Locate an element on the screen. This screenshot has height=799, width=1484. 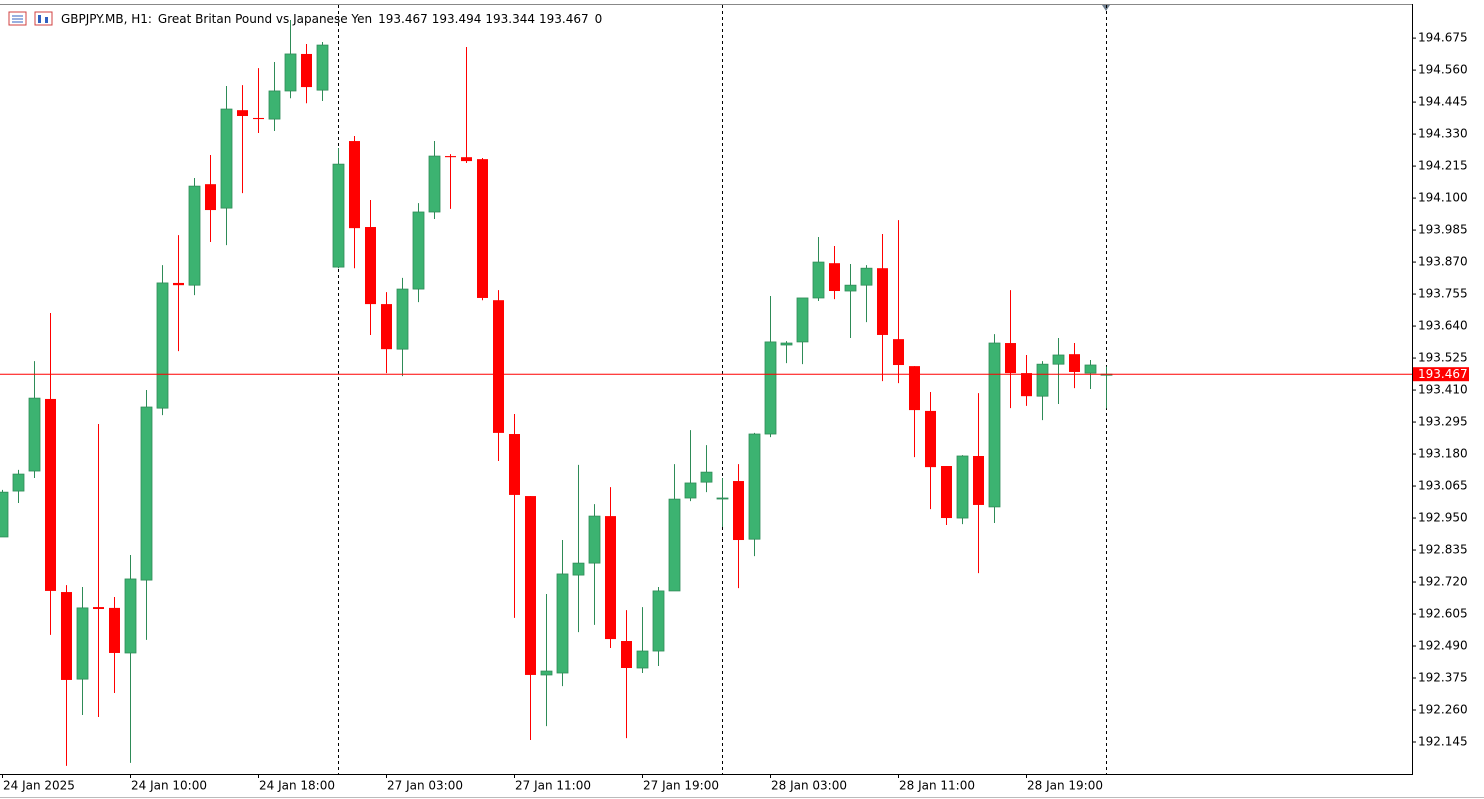
y-tick-label: 193.295 is located at coordinates (1443, 422).